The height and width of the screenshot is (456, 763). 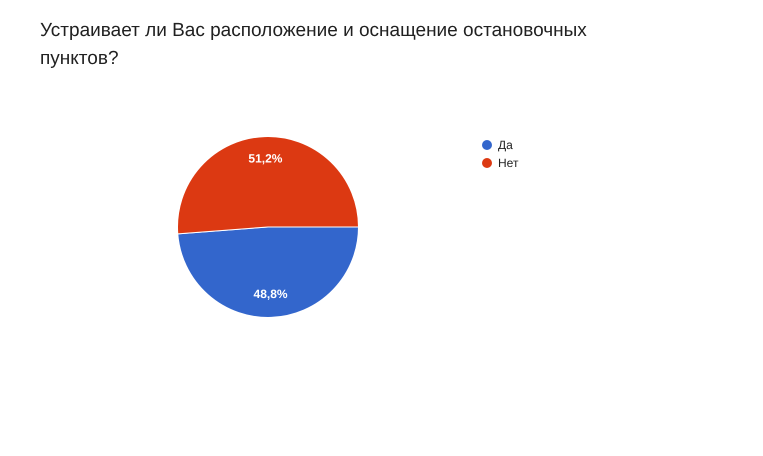 I want to click on data-label: 48,8%, so click(x=271, y=294).